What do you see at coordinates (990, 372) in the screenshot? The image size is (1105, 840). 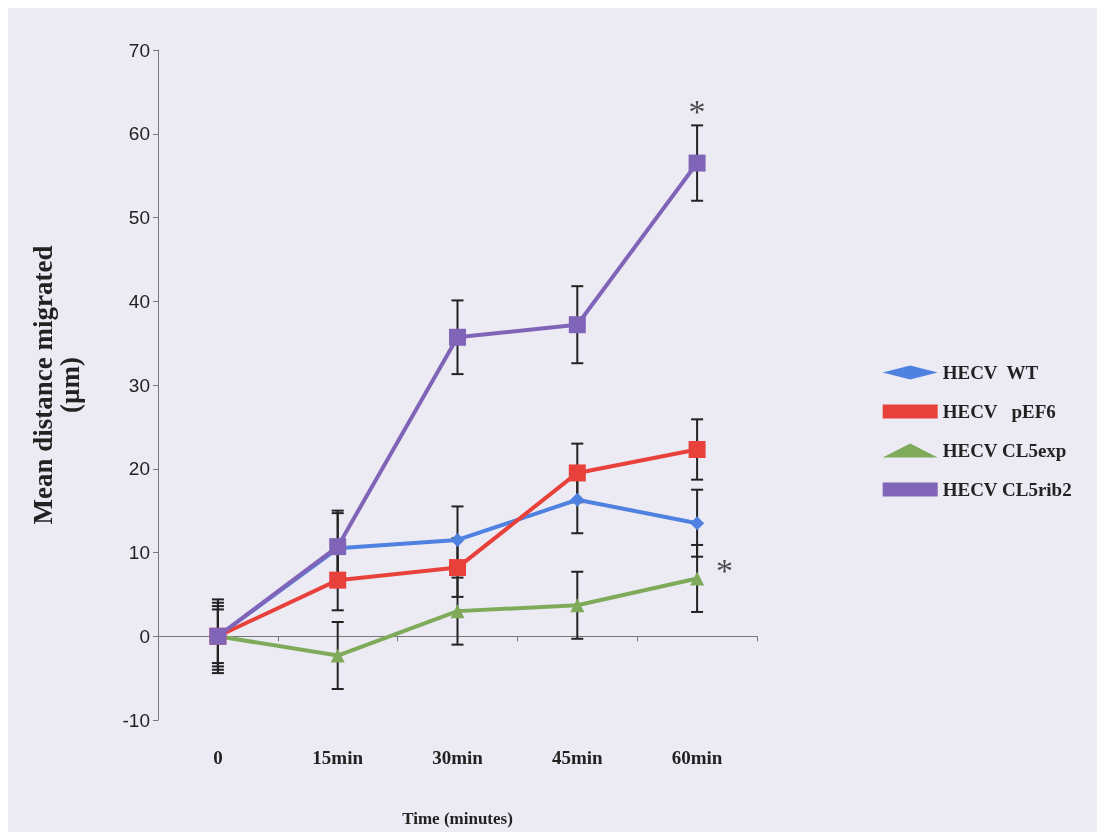 I see `legend-label: HECV WT` at bounding box center [990, 372].